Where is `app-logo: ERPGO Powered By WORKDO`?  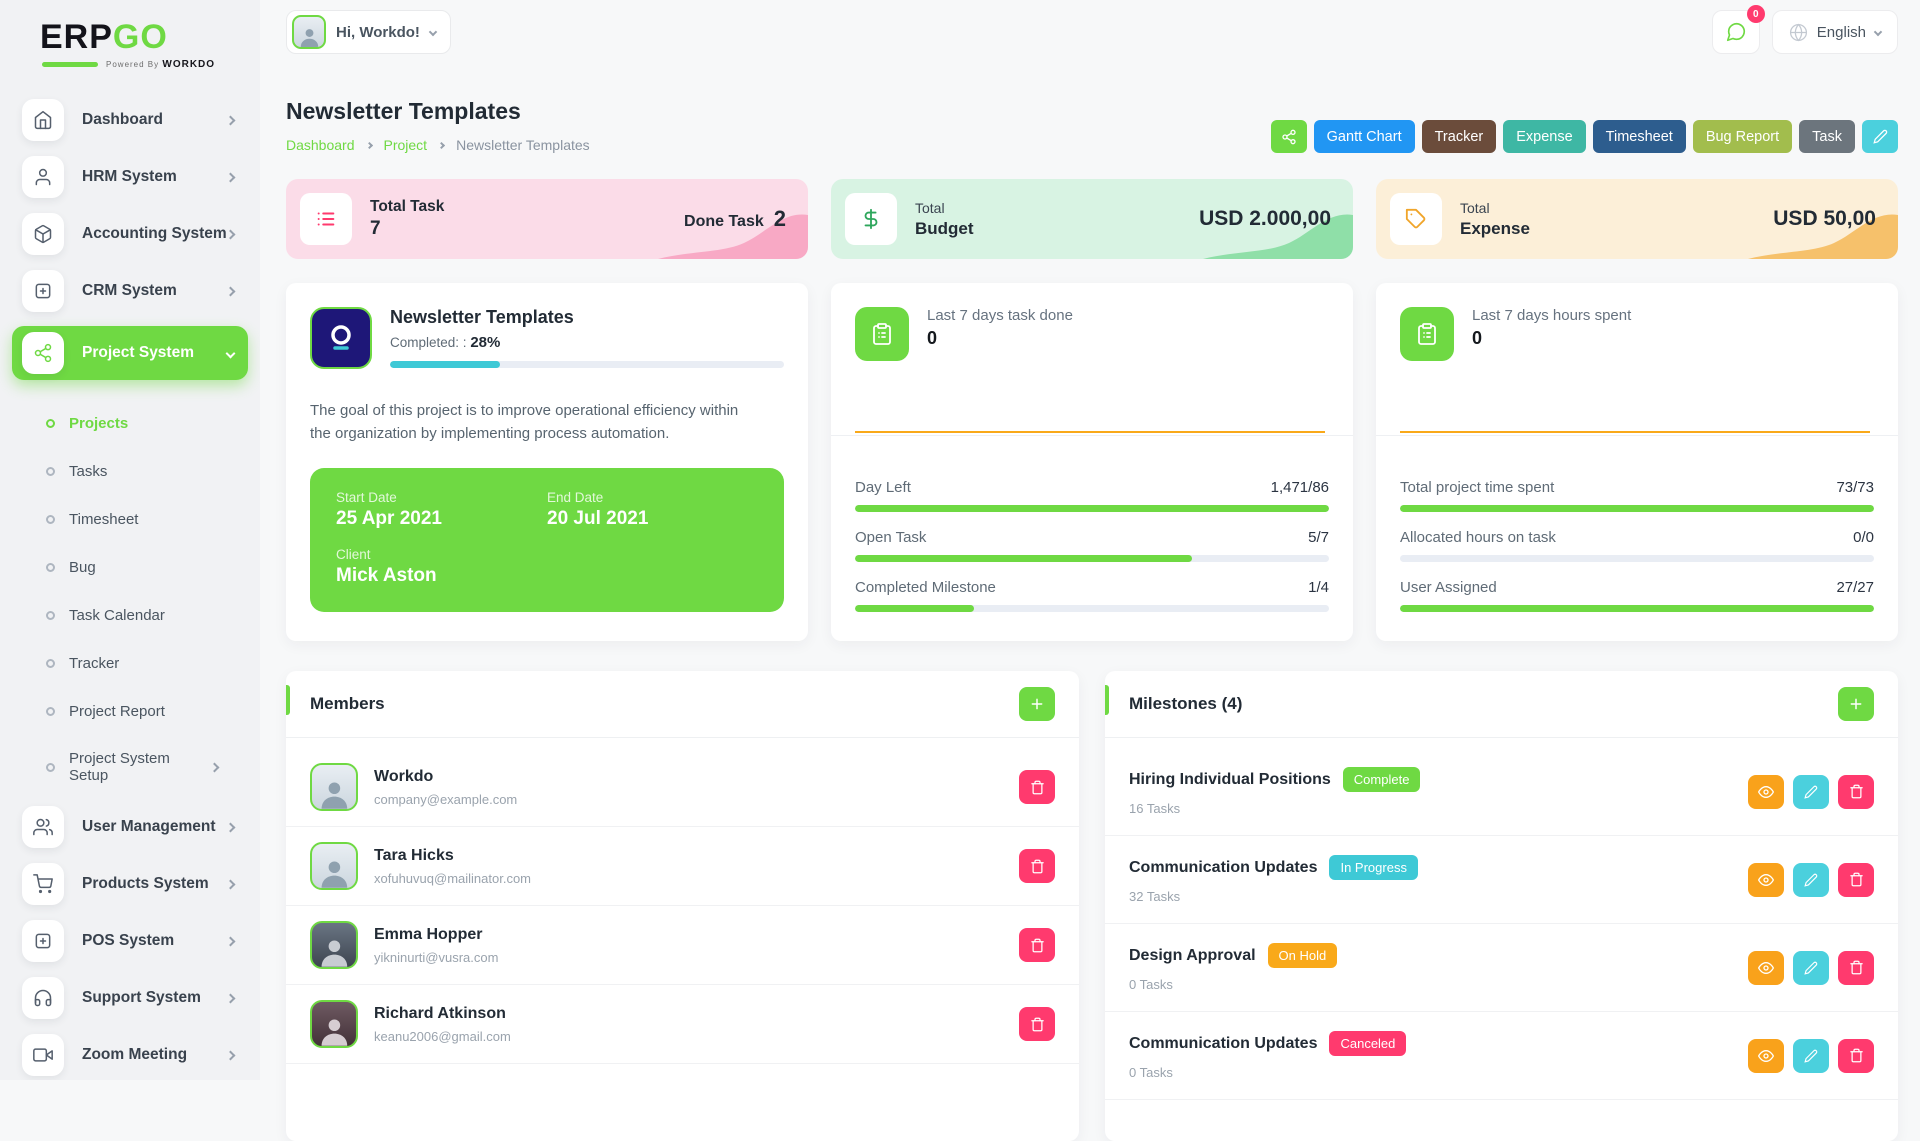 app-logo: ERPGO Powered By WORKDO is located at coordinates (130, 41).